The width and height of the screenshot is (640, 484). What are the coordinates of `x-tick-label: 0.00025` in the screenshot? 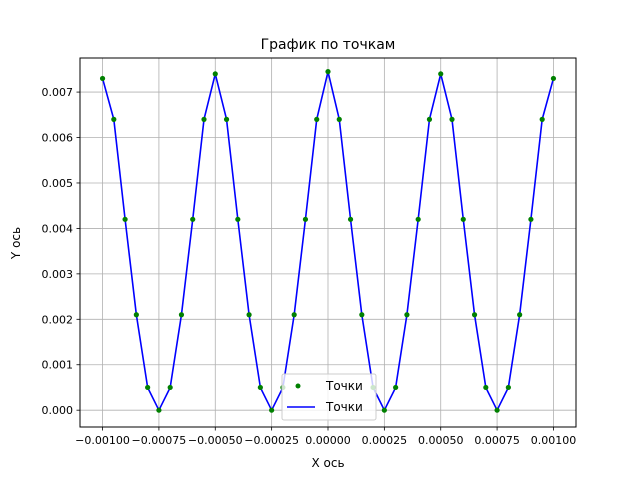 It's located at (385, 440).